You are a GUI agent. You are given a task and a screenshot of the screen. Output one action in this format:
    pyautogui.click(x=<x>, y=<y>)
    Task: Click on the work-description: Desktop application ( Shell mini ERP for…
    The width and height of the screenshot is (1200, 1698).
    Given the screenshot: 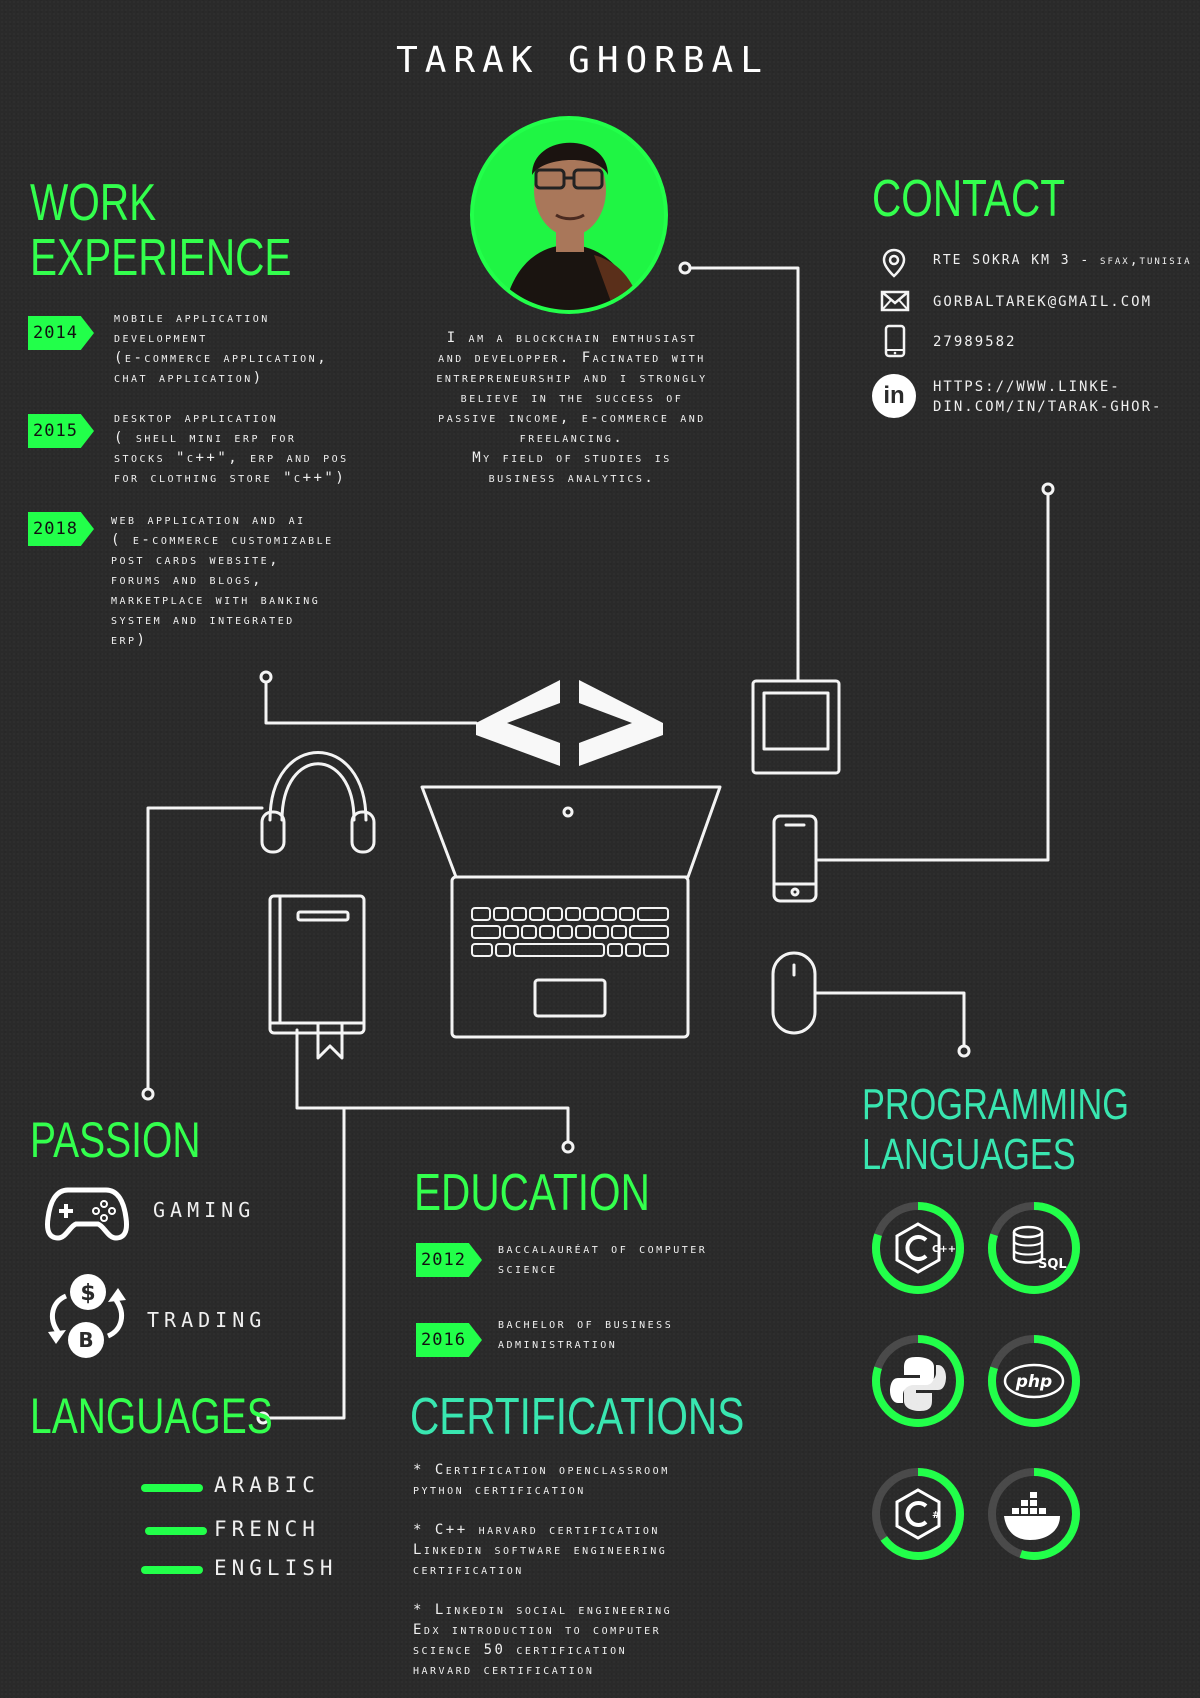 What is the action you would take?
    pyautogui.click(x=231, y=448)
    